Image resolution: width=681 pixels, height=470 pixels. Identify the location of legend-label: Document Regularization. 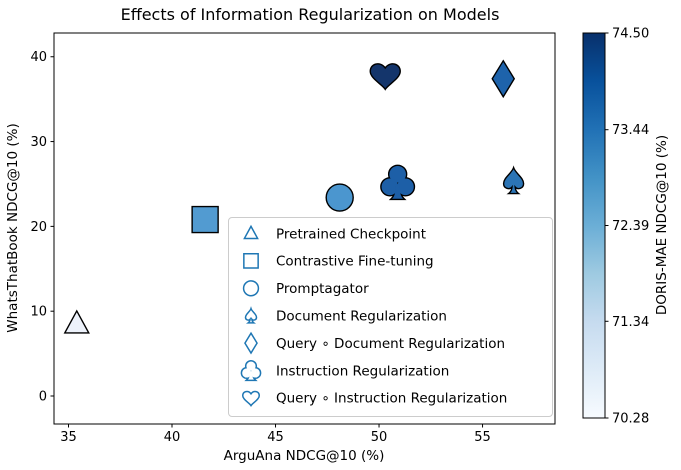
(361, 317).